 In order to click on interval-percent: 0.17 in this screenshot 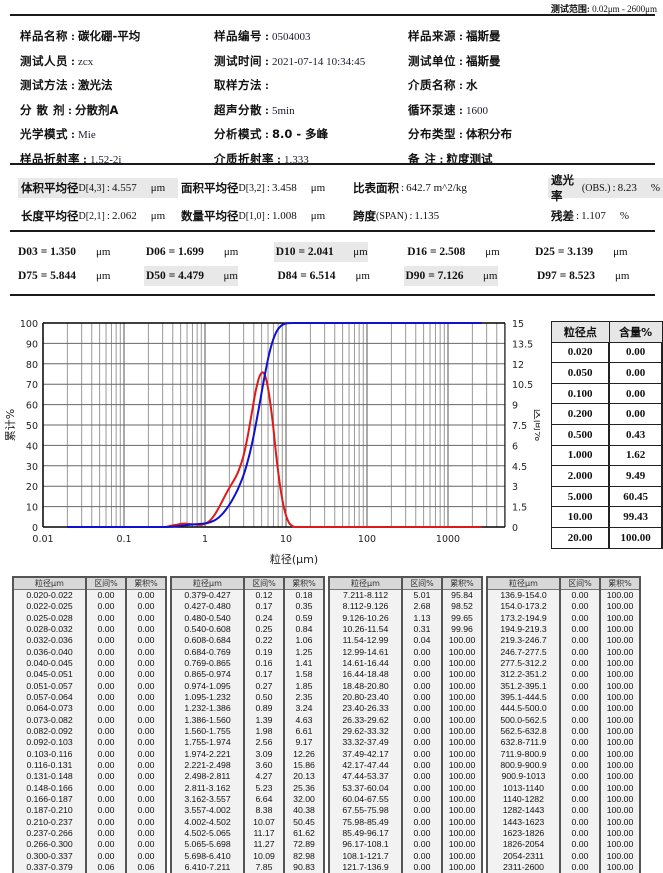, I will do `click(264, 607)`.